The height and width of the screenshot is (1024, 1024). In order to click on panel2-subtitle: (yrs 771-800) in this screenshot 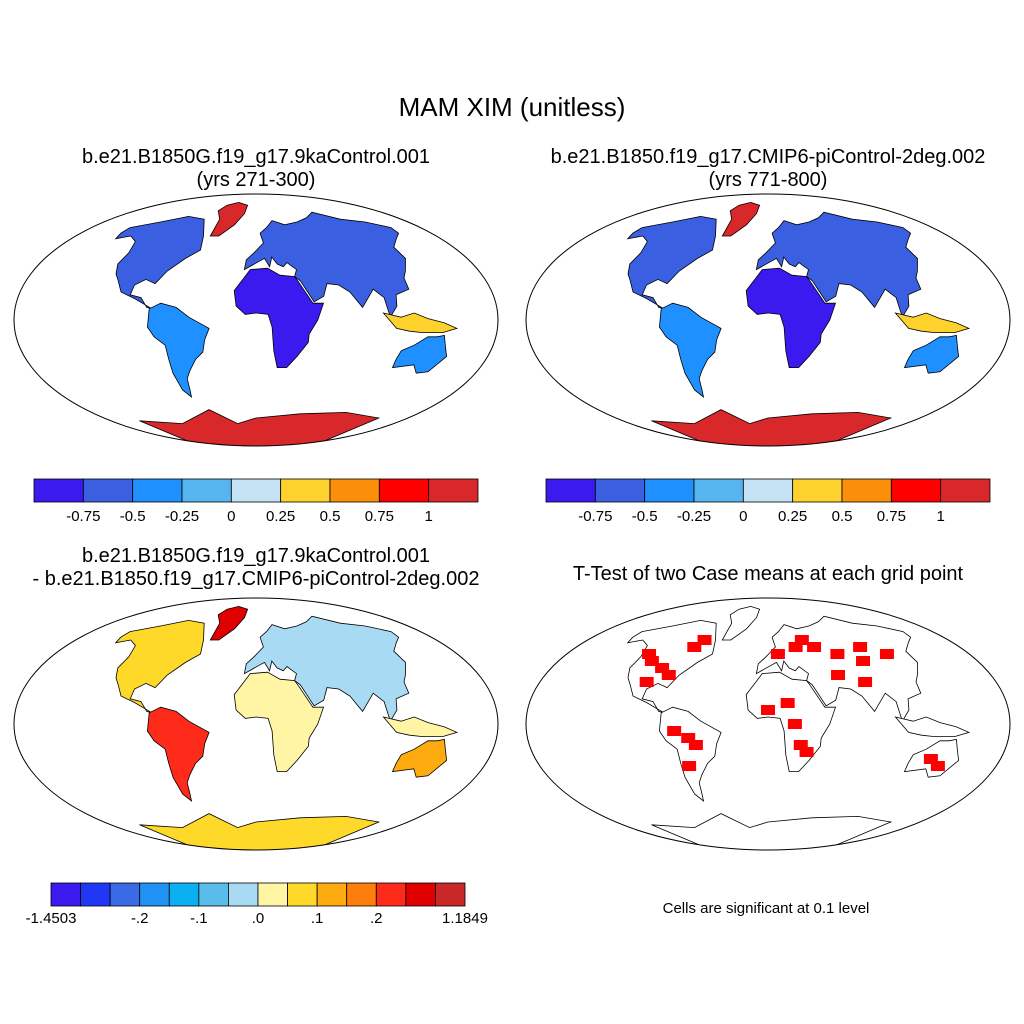, I will do `click(768, 180)`.